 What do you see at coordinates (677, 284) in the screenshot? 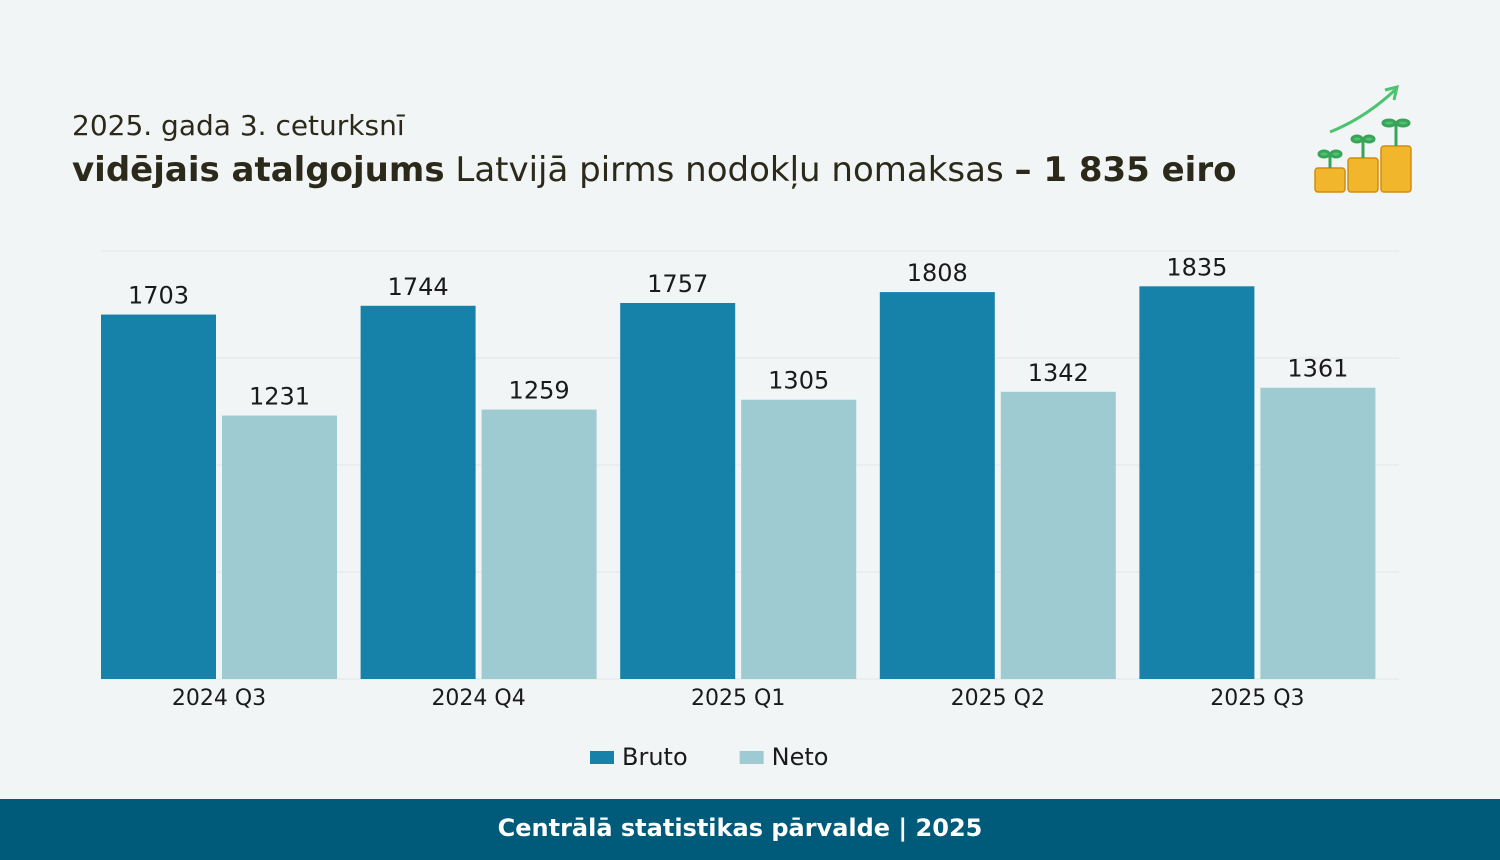
I see `value-label: 1757` at bounding box center [677, 284].